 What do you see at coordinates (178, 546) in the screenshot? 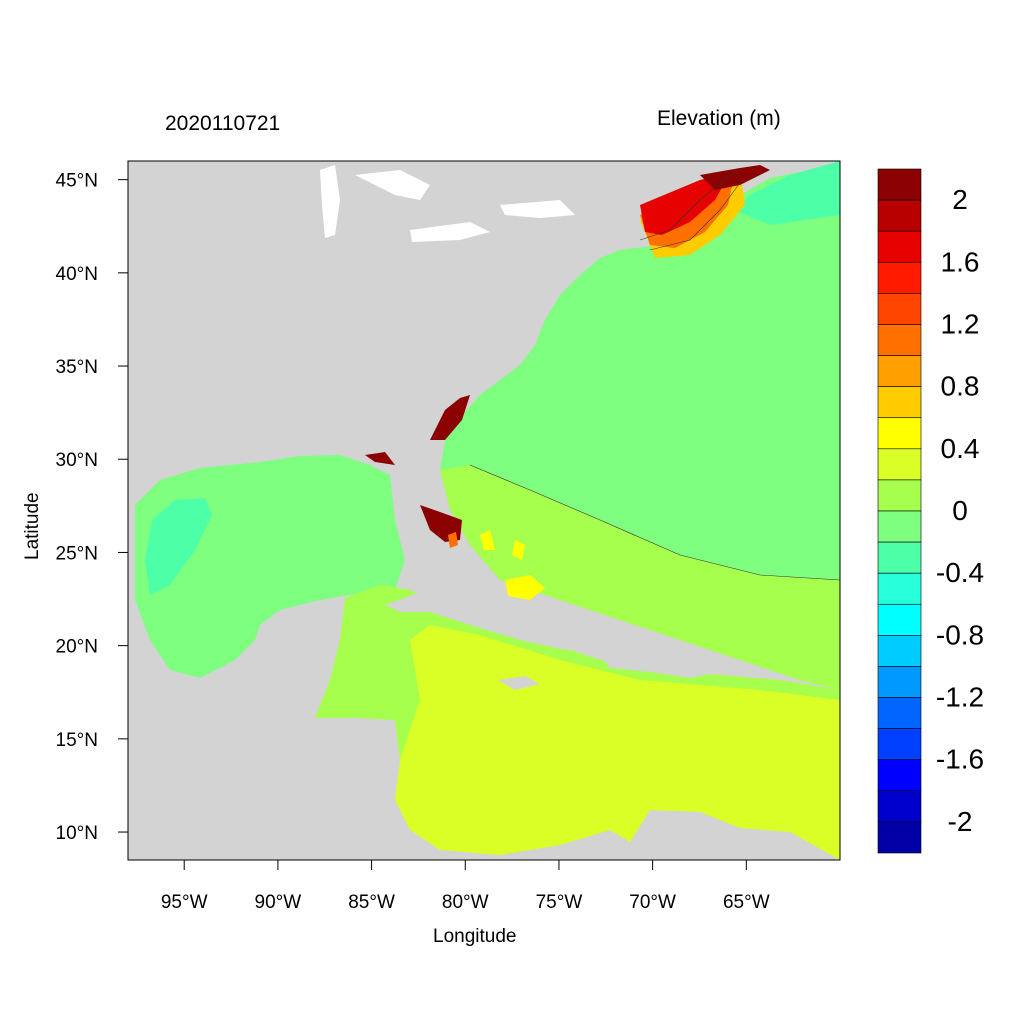
I see `gulf-low-region` at bounding box center [178, 546].